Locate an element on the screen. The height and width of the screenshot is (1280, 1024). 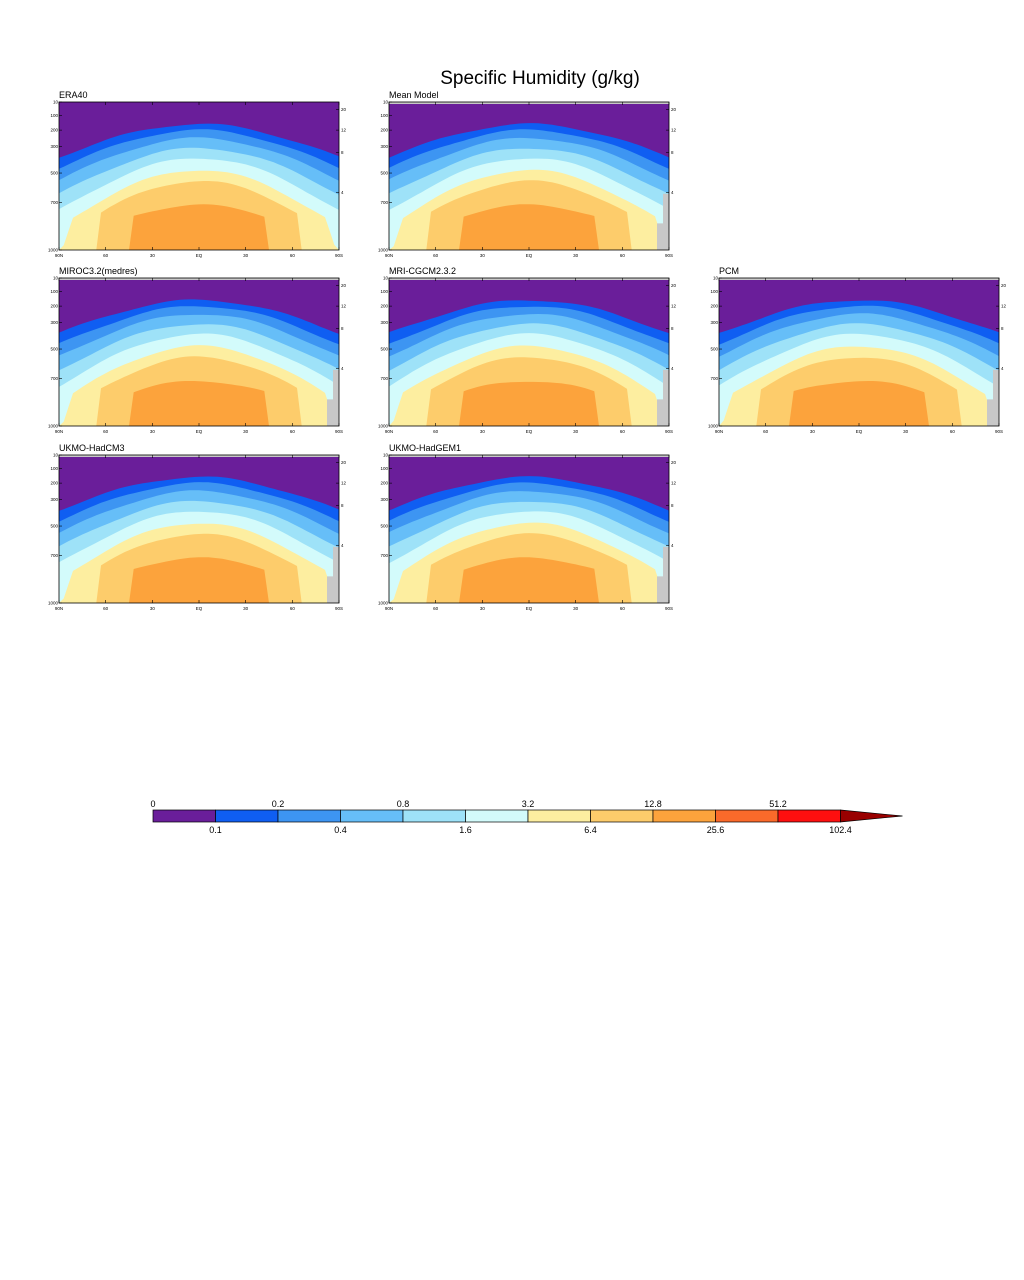
panel-title: UKMO-HadCM3 is located at coordinates (92, 448).